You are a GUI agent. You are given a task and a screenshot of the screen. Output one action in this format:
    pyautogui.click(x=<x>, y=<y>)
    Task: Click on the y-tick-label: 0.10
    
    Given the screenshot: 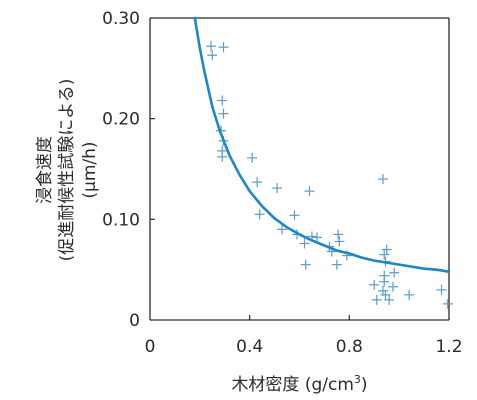 What is the action you would take?
    pyautogui.click(x=121, y=220)
    